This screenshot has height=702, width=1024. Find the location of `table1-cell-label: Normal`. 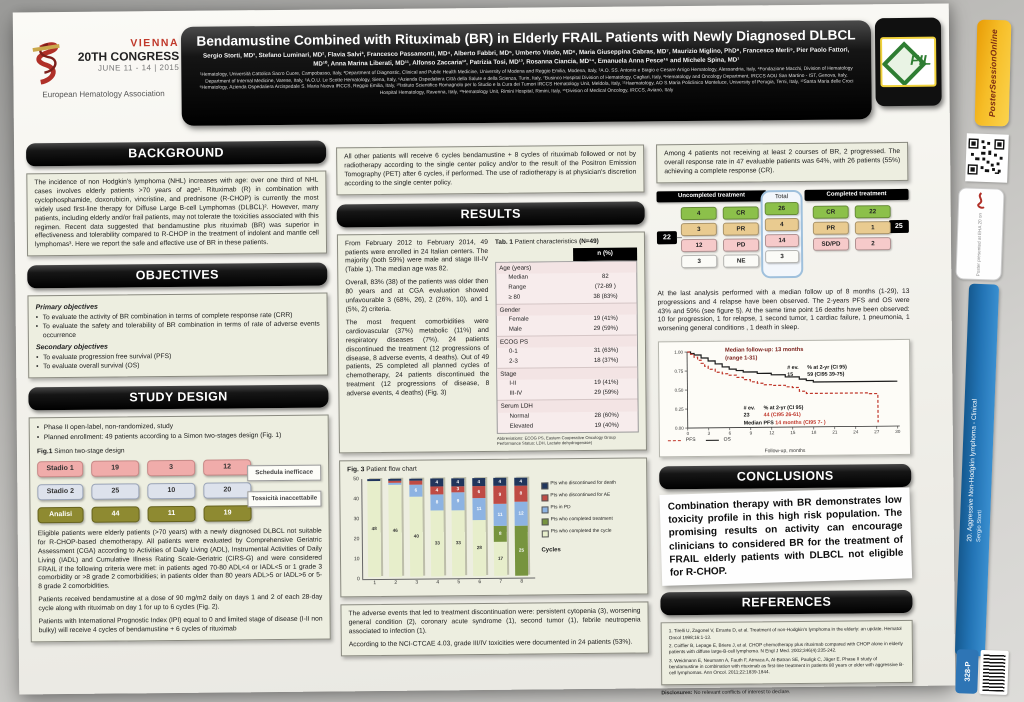

table1-cell-label: Normal is located at coordinates (519, 416).